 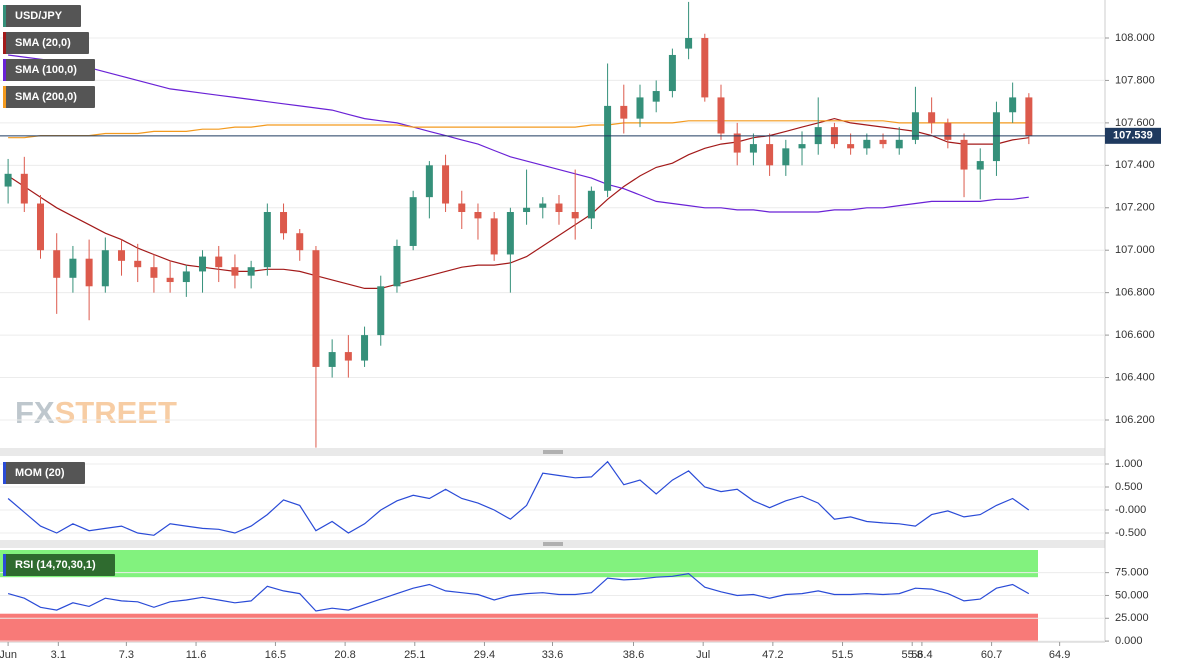 I want to click on x-tick-label: 51.5, so click(x=842, y=655).